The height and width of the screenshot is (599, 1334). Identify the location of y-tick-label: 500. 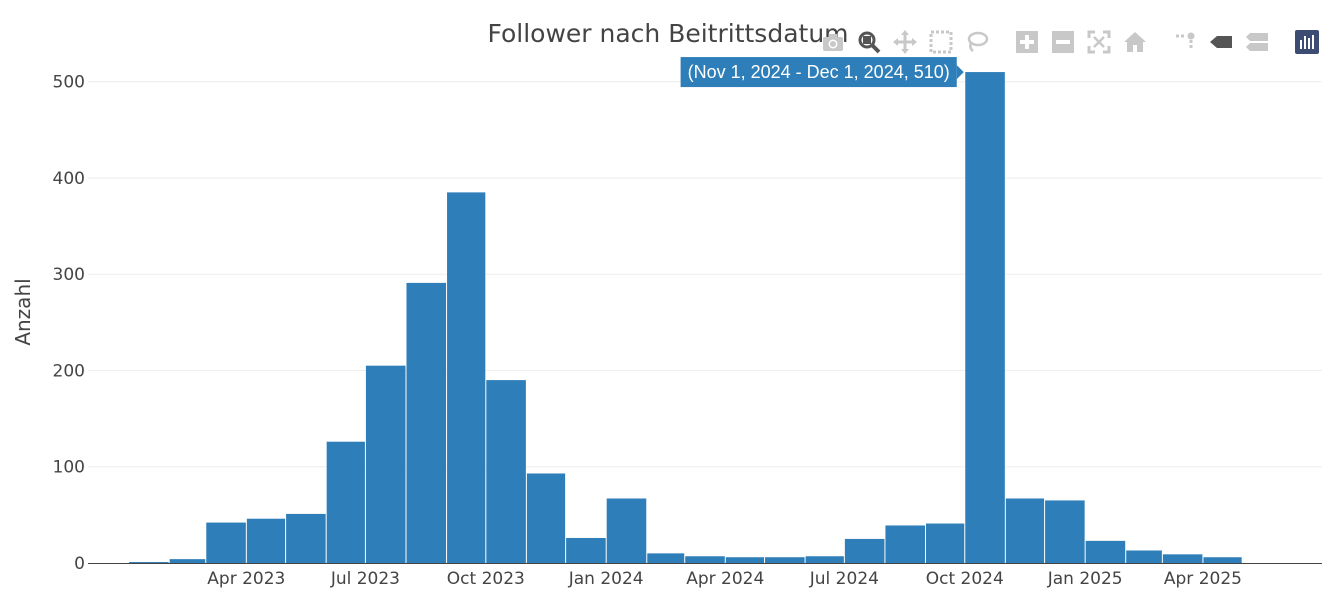
(69, 83).